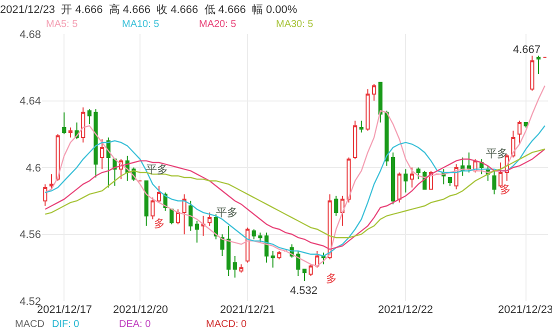 The width and height of the screenshot is (552, 331). I want to click on x-tick-label: 2021/12/17, so click(64, 310).